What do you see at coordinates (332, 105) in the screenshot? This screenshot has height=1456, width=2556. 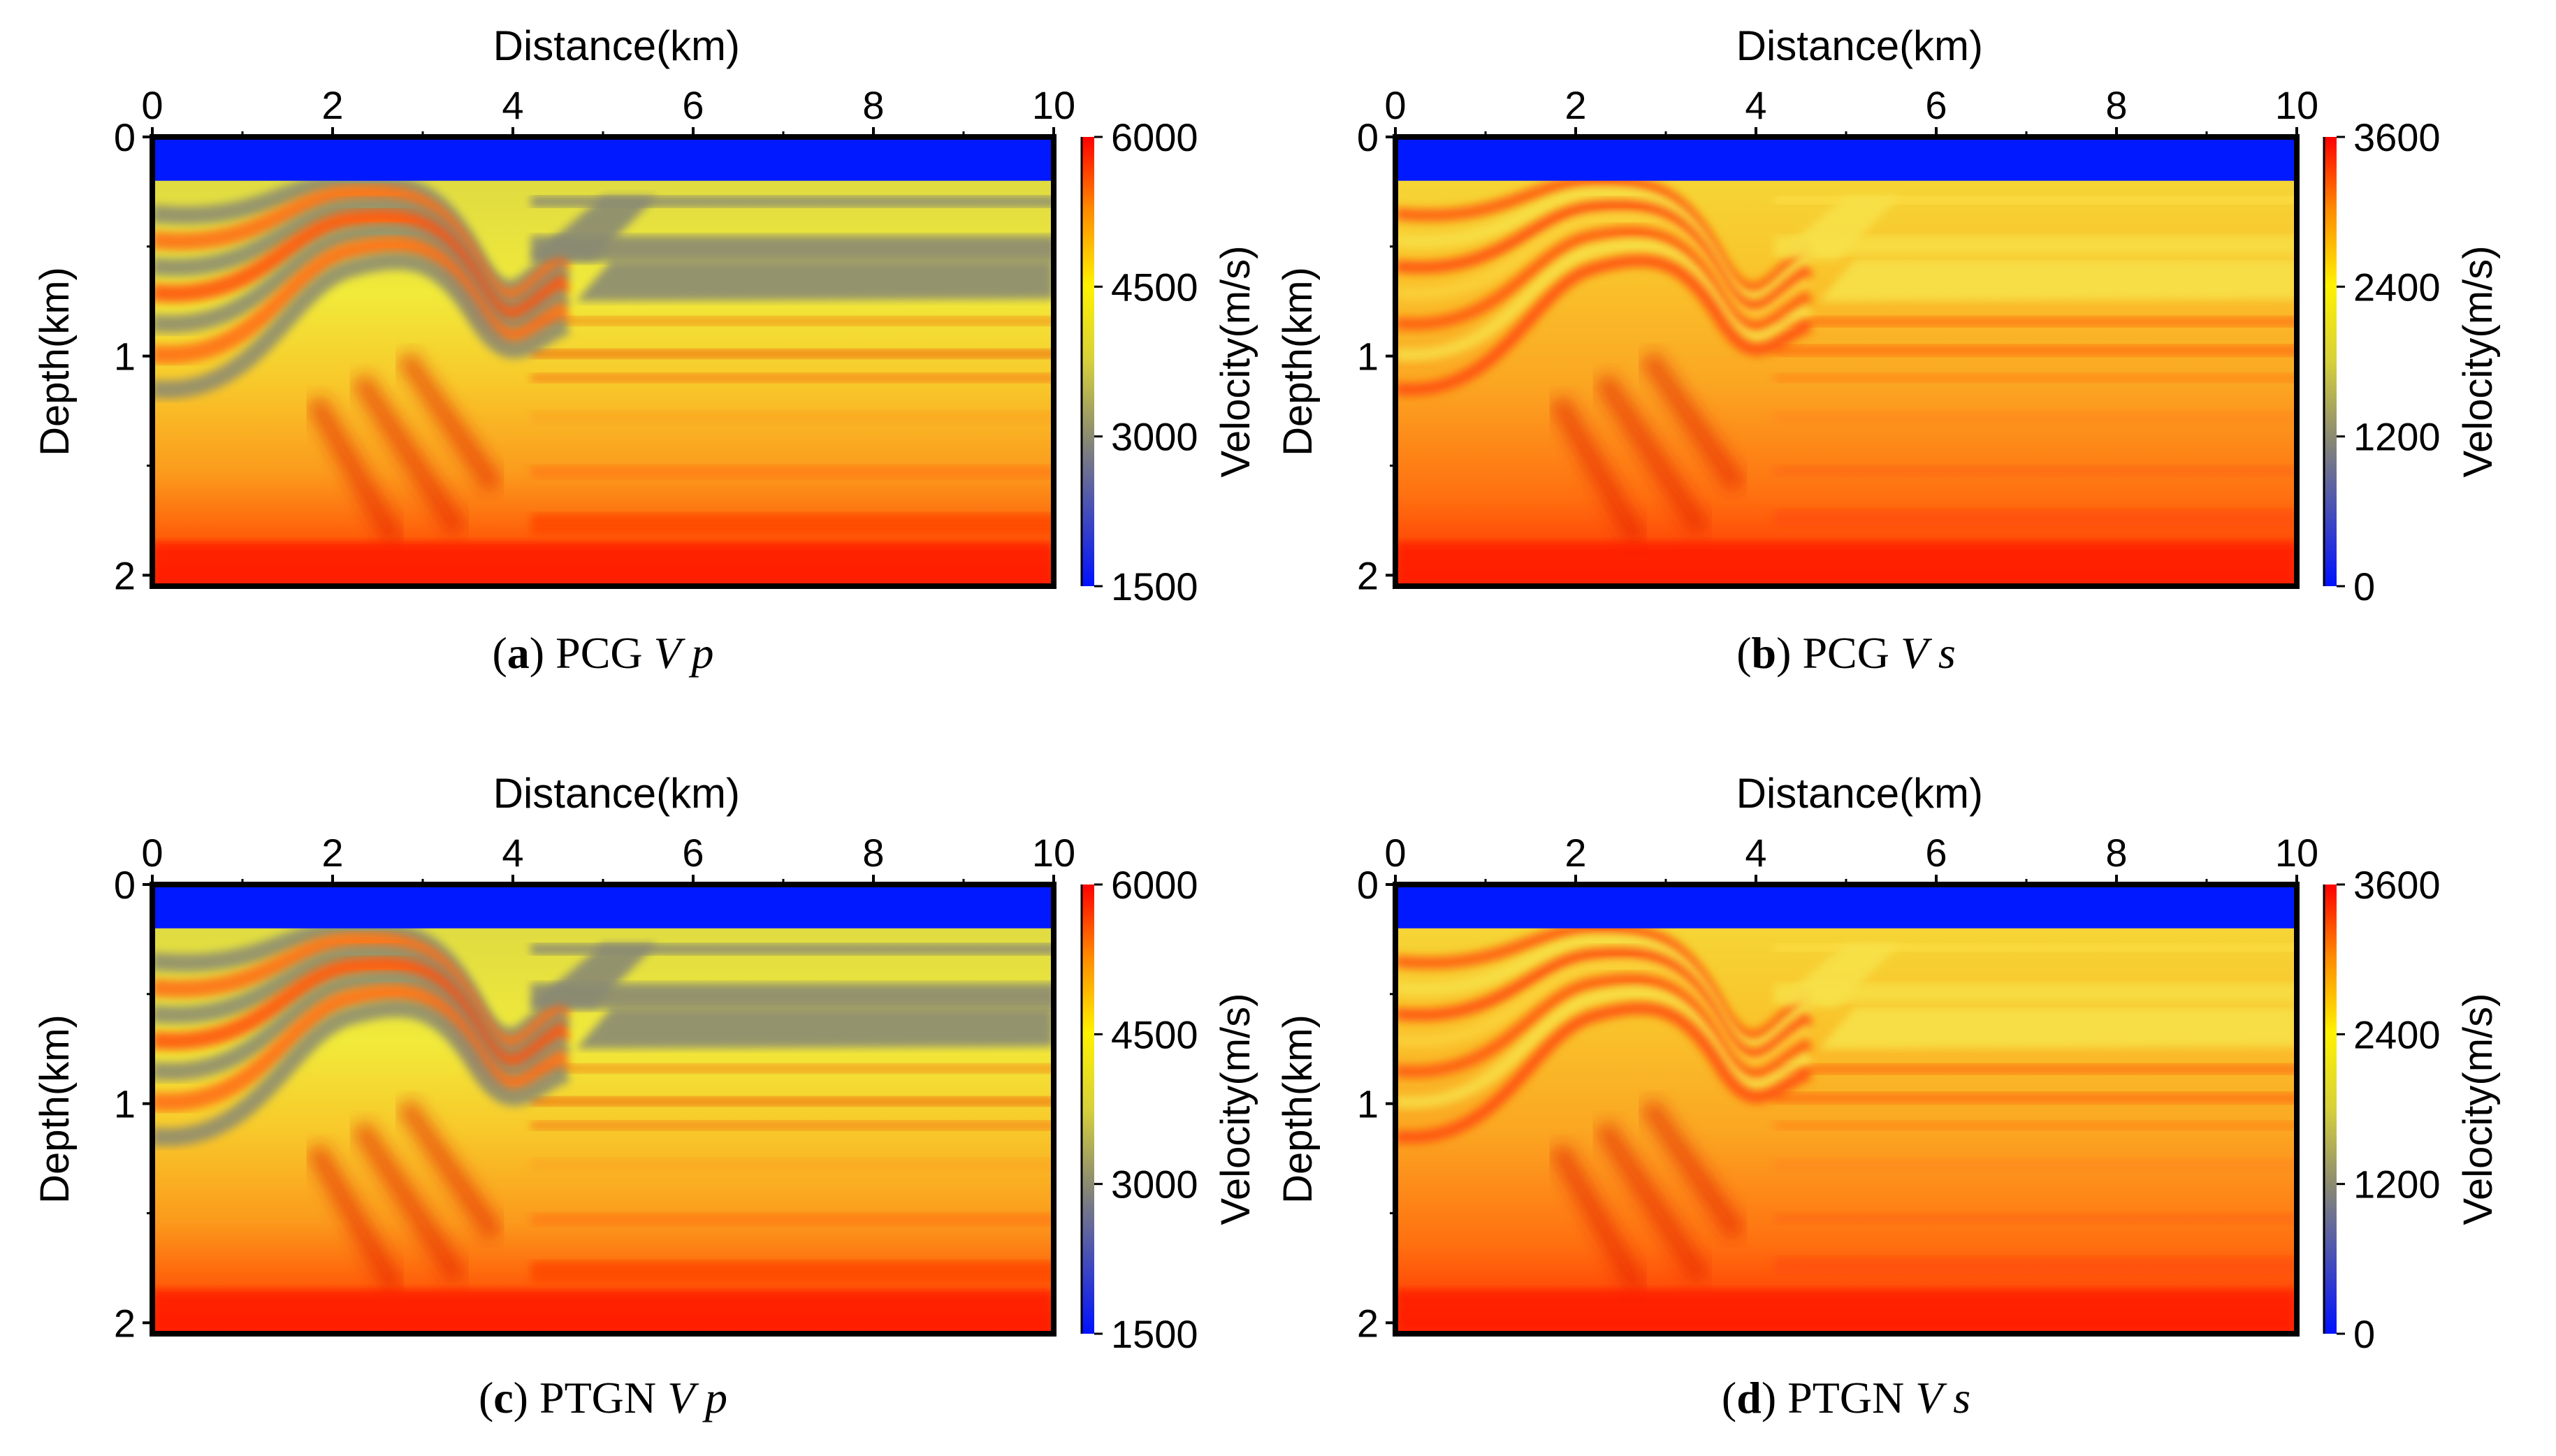 I see `x-tick-label: 2` at bounding box center [332, 105].